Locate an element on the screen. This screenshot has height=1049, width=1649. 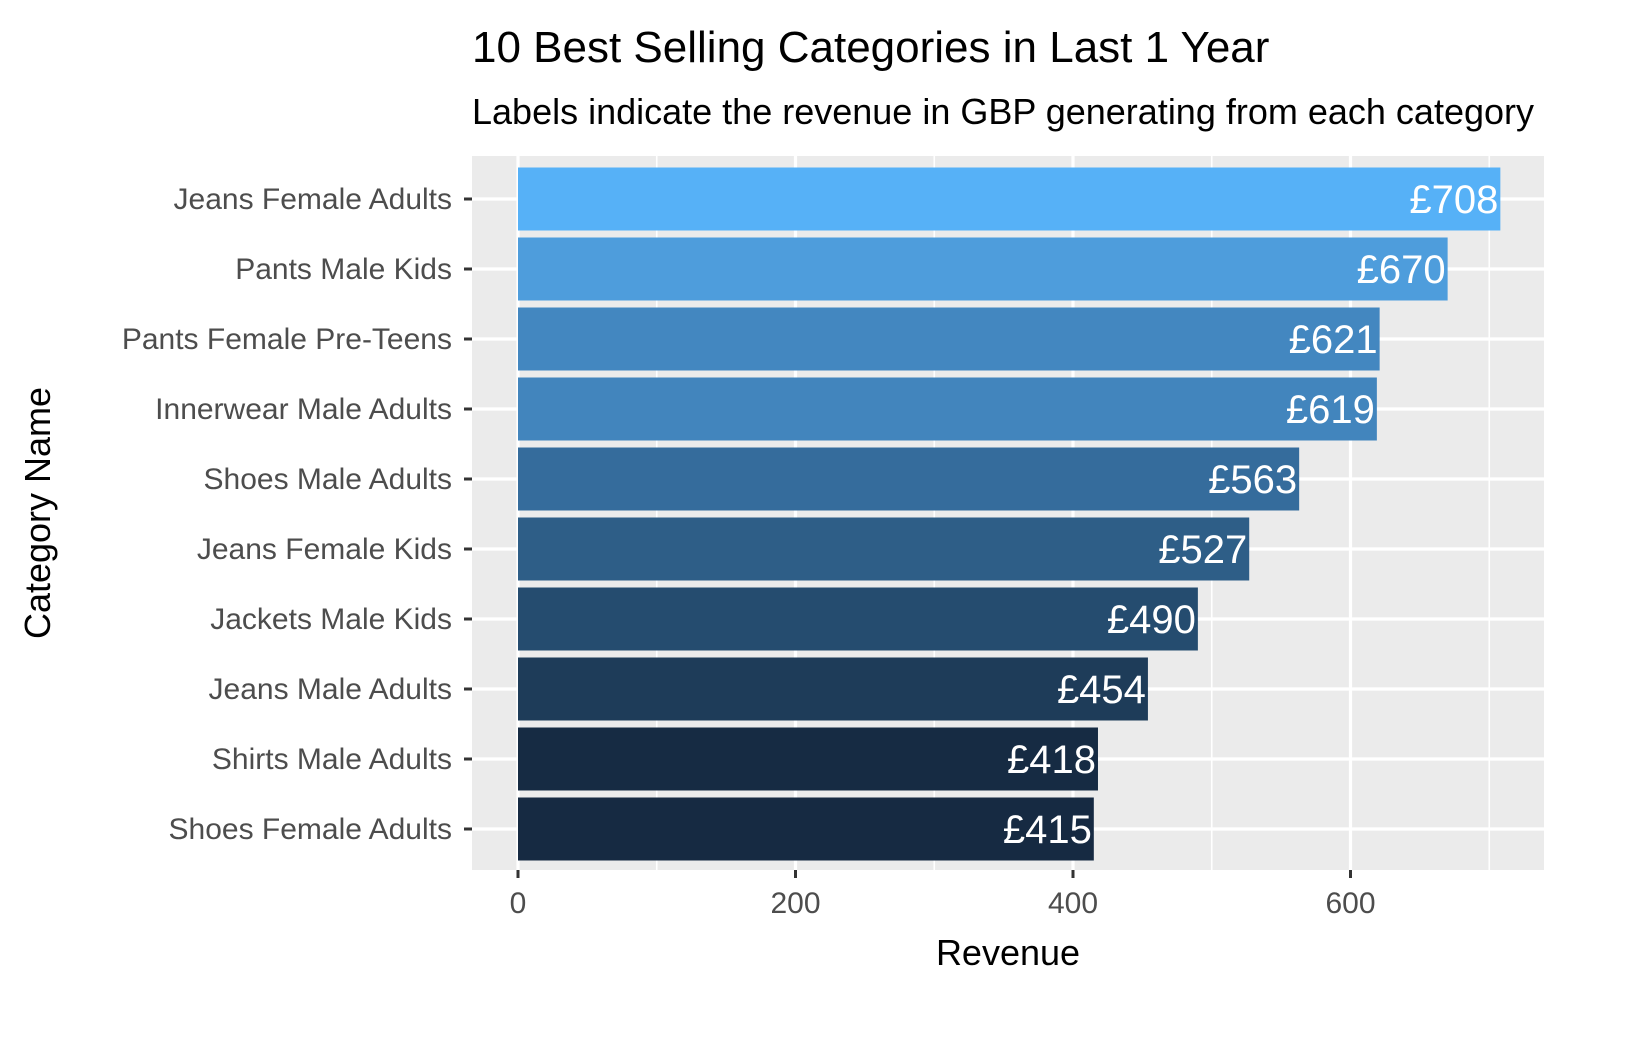
y-tick-label: Pants Male Kids is located at coordinates (343, 269).